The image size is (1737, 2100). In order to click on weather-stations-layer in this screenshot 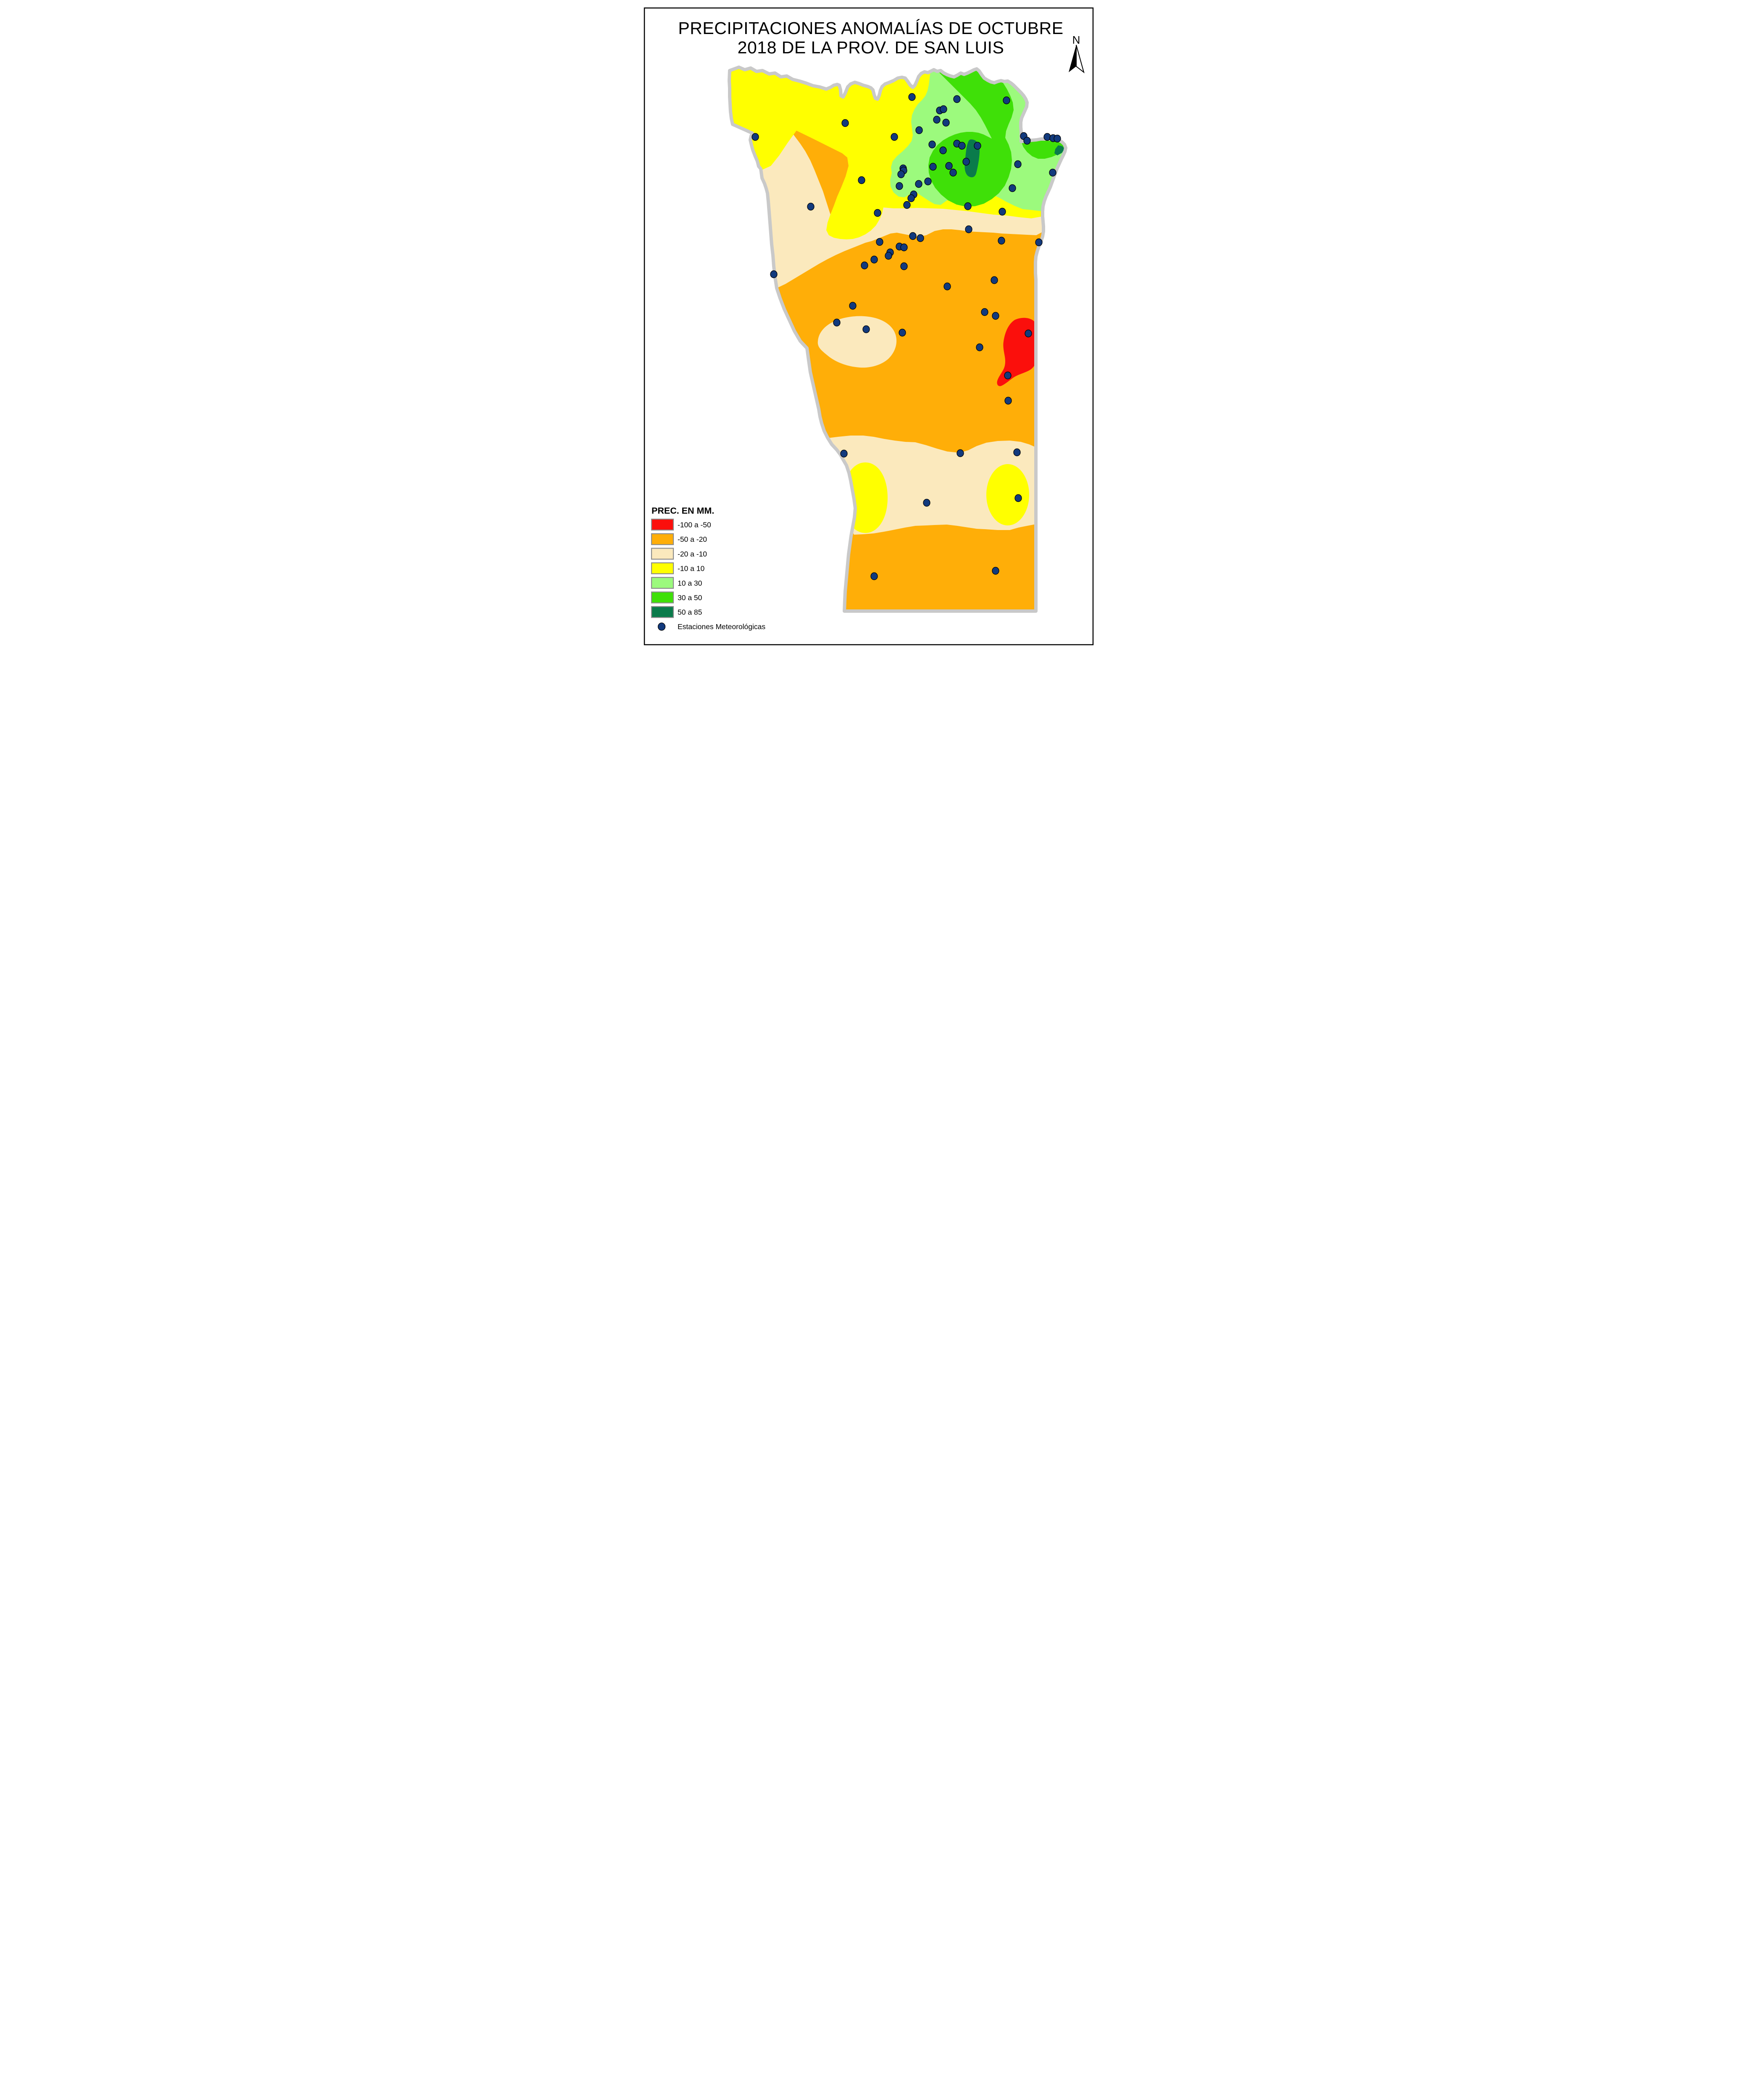, I will do `click(906, 336)`.